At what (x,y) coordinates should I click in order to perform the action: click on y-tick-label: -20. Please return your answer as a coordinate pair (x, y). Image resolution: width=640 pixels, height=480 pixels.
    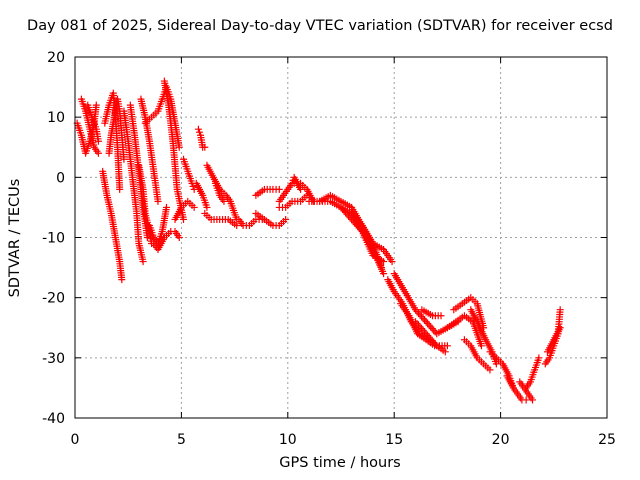
    Looking at the image, I should click on (53, 299).